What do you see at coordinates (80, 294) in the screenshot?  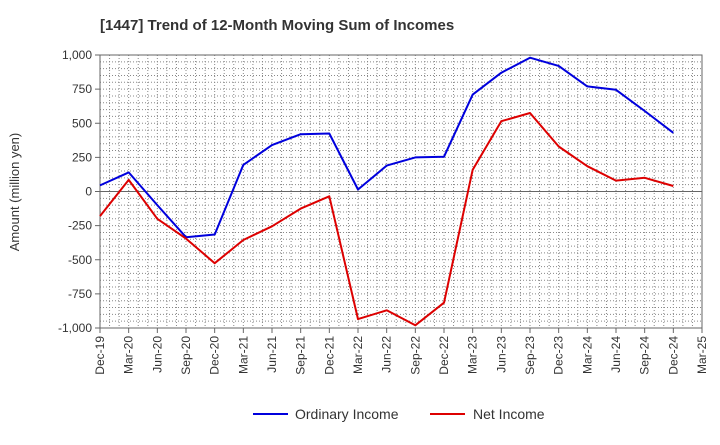 I see `y-tick-label: -750` at bounding box center [80, 294].